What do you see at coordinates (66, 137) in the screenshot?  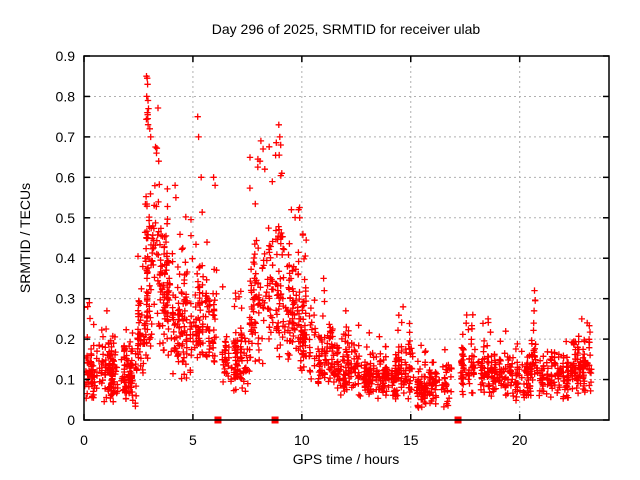 I see `y-tick-label: 0.7` at bounding box center [66, 137].